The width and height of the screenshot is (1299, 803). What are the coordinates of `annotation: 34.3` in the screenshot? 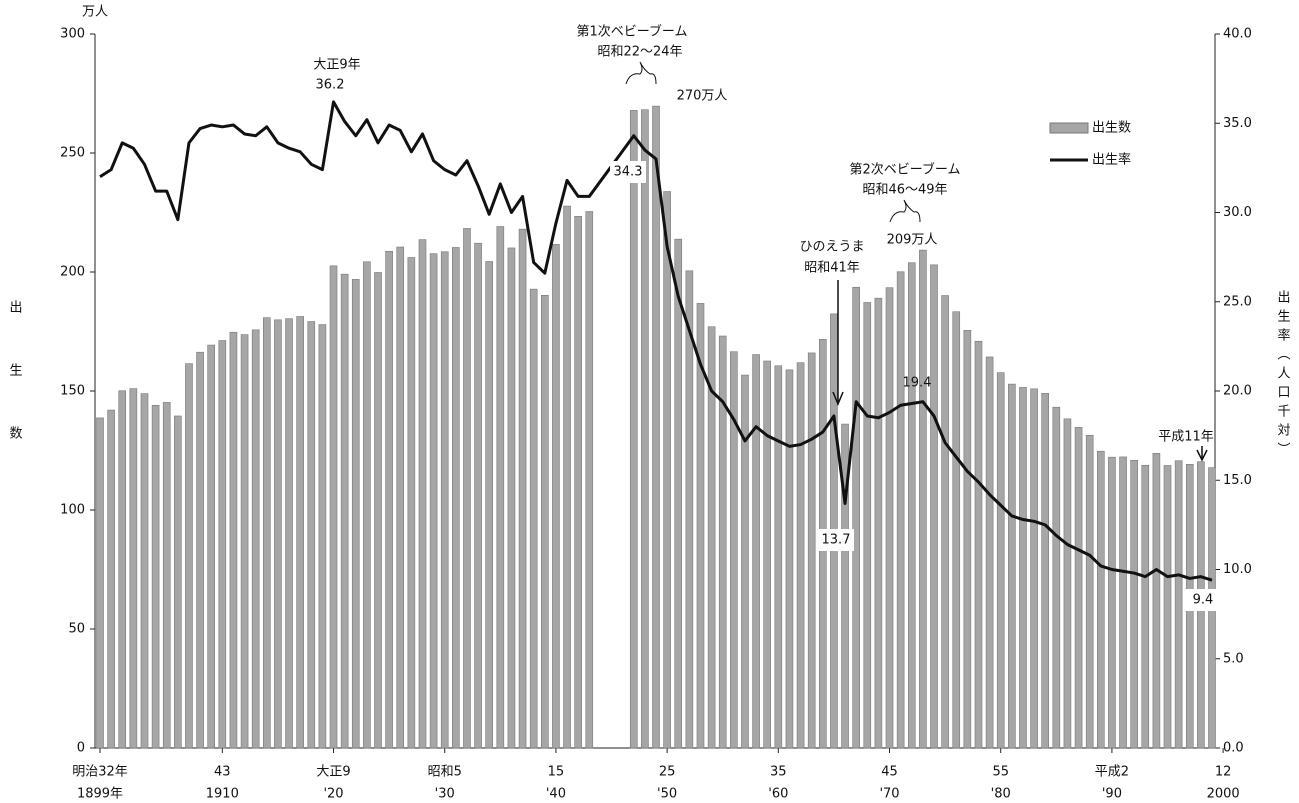 It's located at (628, 172).